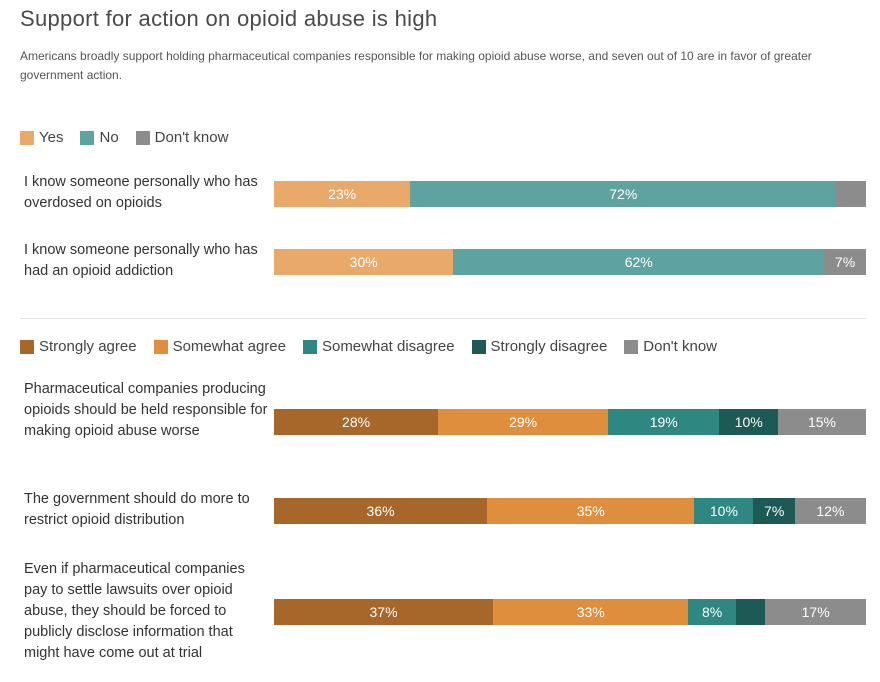 The height and width of the screenshot is (682, 880). Describe the element at coordinates (478, 346) in the screenshot. I see `legend-swatch-strongly-disagree` at that location.